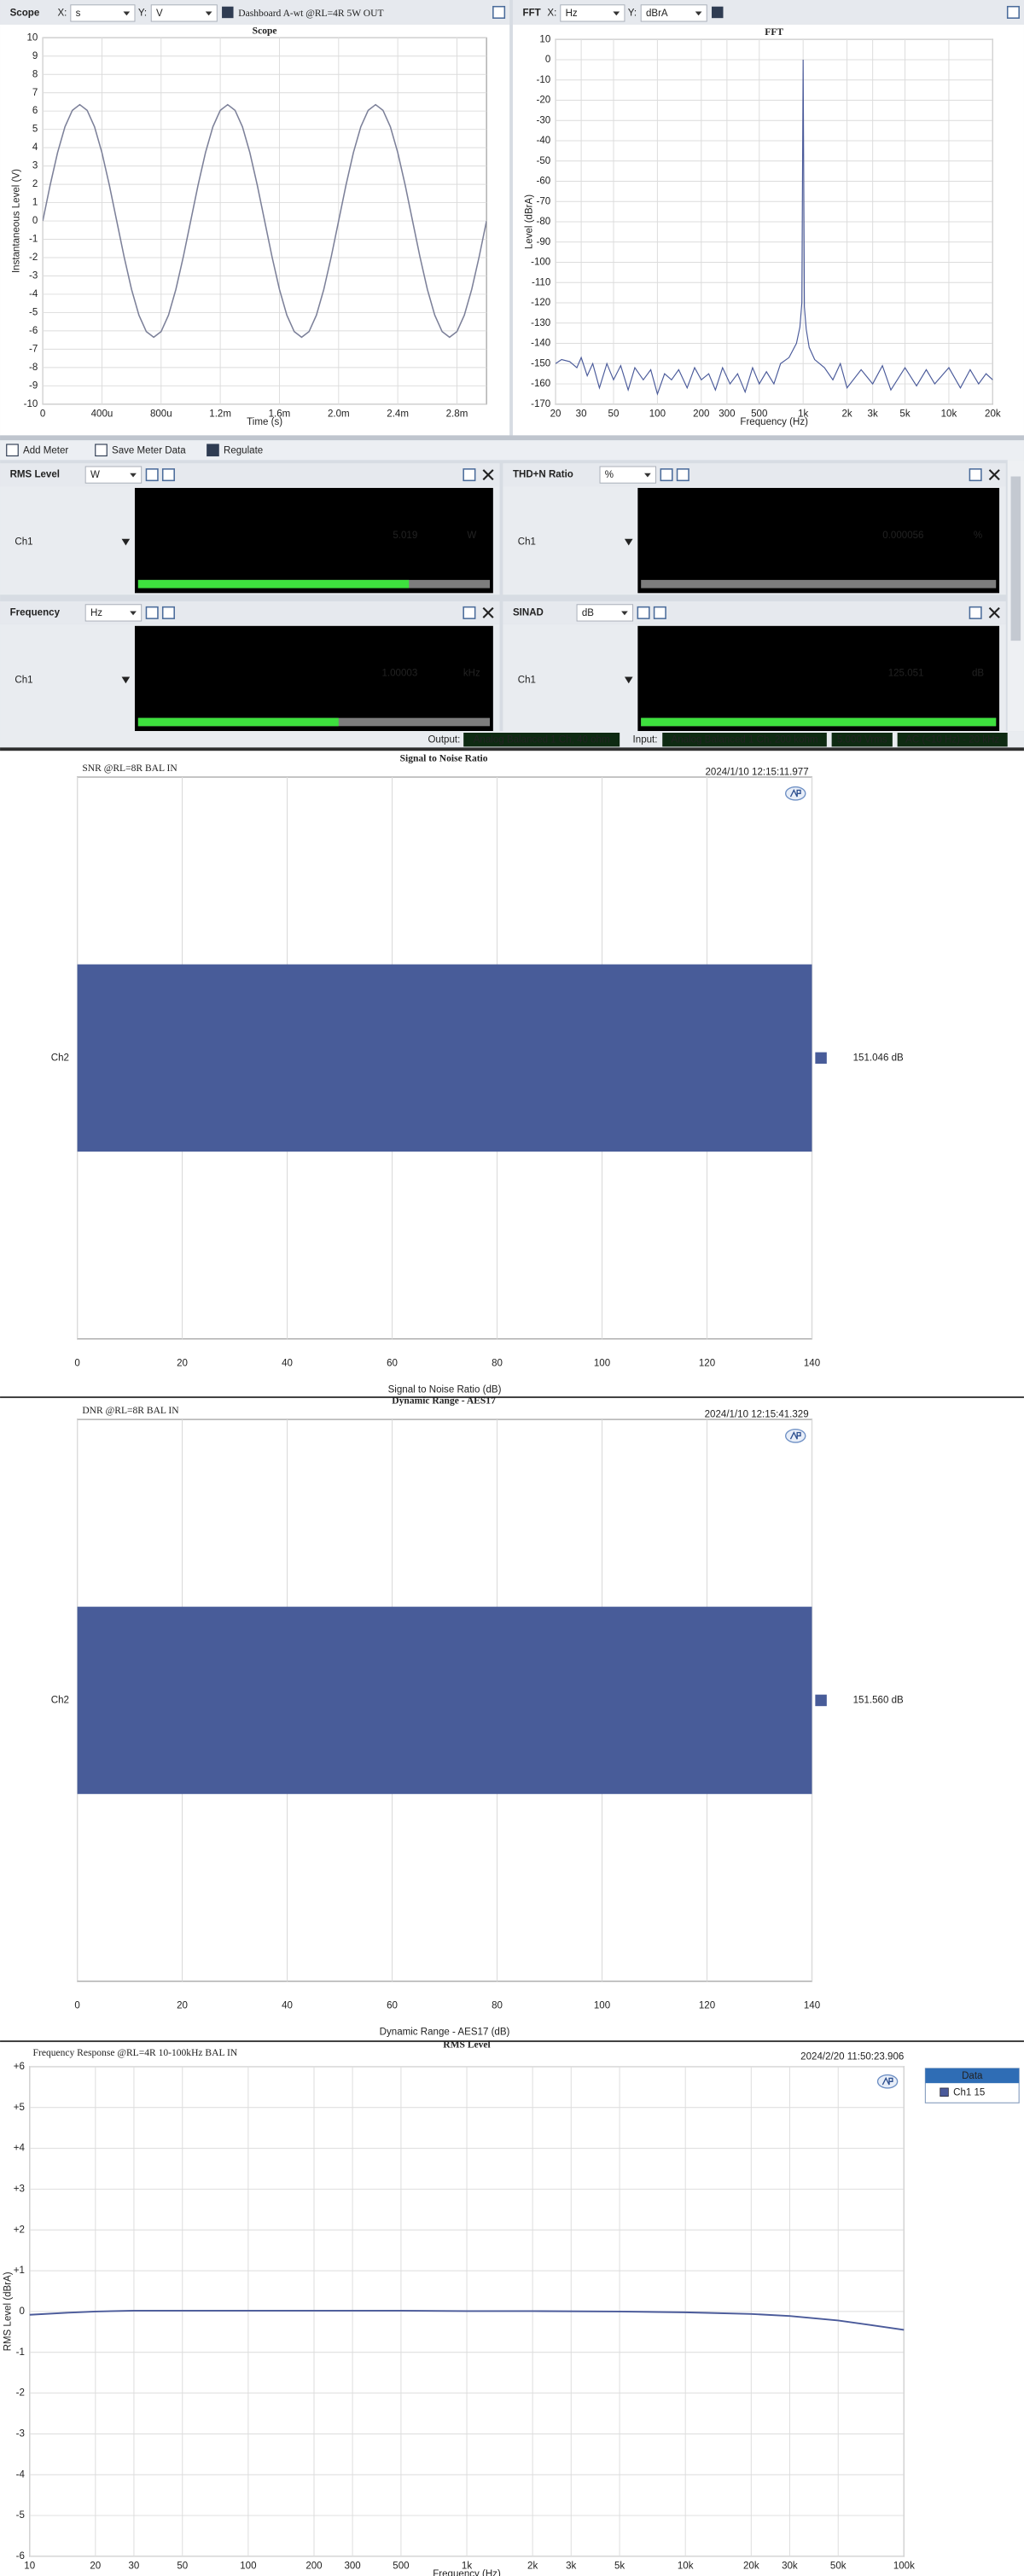  Describe the element at coordinates (757, 1414) in the screenshot. I see `timestamp: 2024/1/10 12:15:41.329` at that location.